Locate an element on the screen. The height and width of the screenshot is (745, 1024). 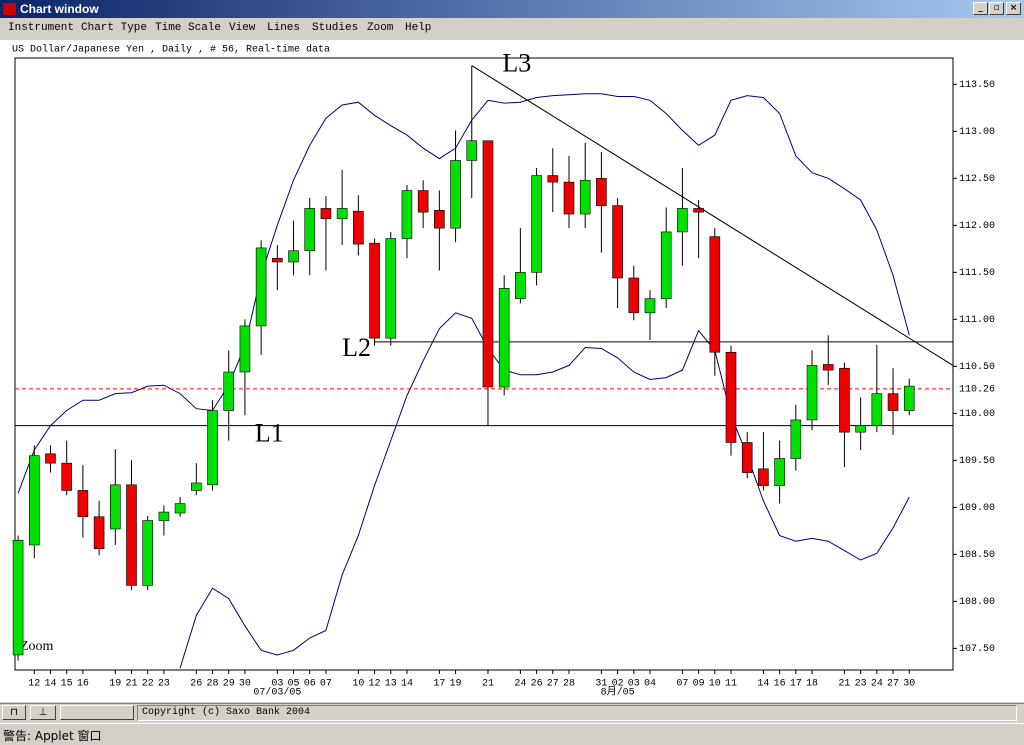
x-tick-label: 31 is located at coordinates (601, 684).